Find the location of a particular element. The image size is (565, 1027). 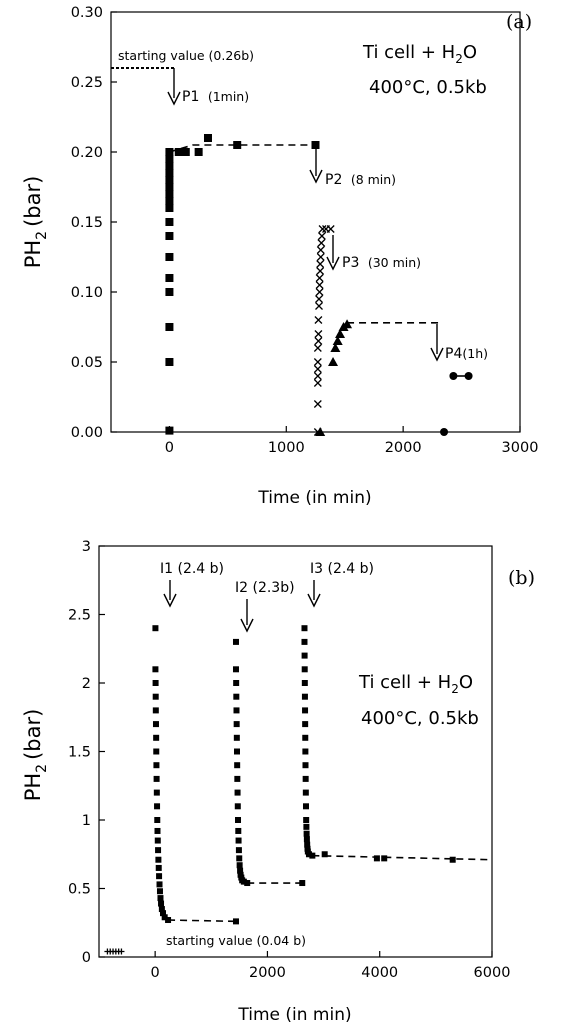

x-tick-label: 6000 is located at coordinates (492, 973).